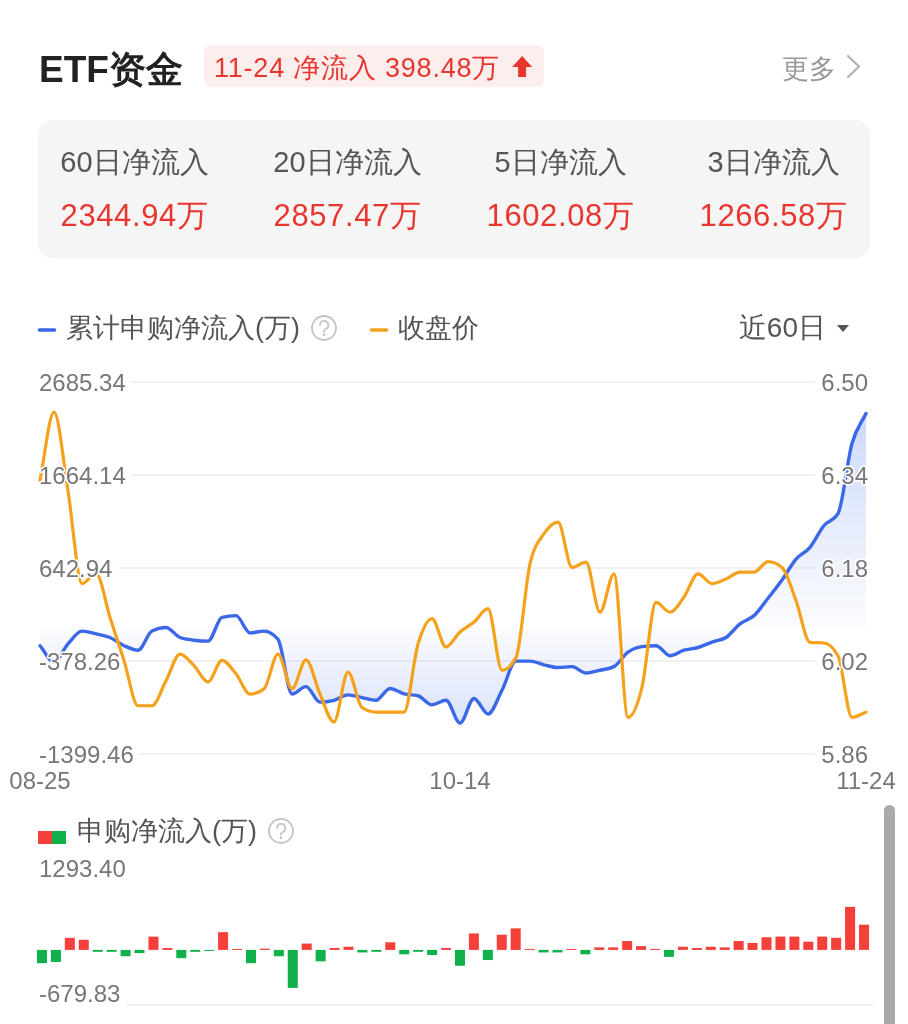  Describe the element at coordinates (134, 162) in the screenshot. I see `text: 60日净流入` at that location.